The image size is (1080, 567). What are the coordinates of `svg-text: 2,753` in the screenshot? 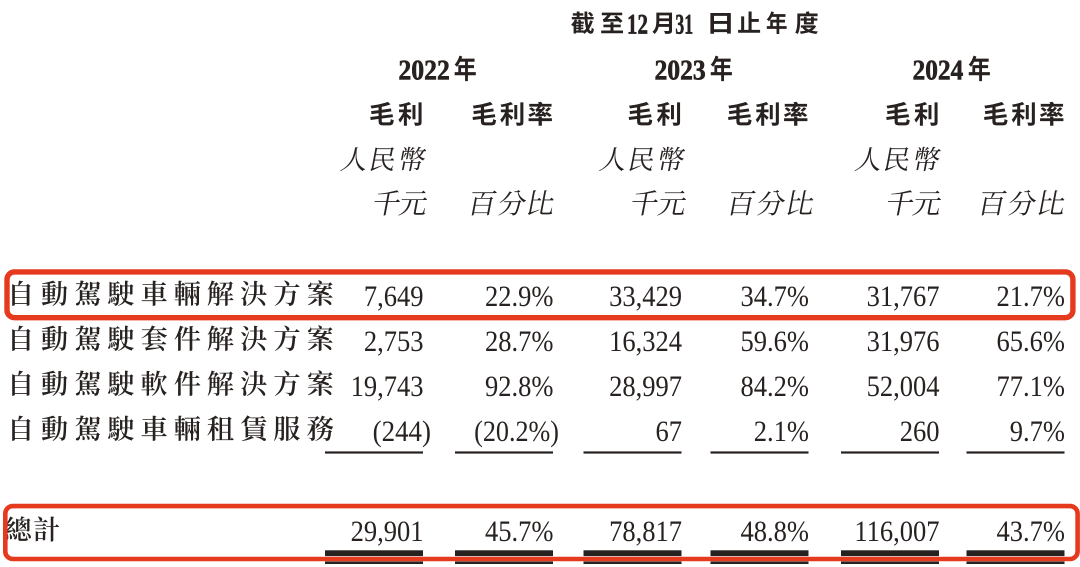 It's located at (394, 341).